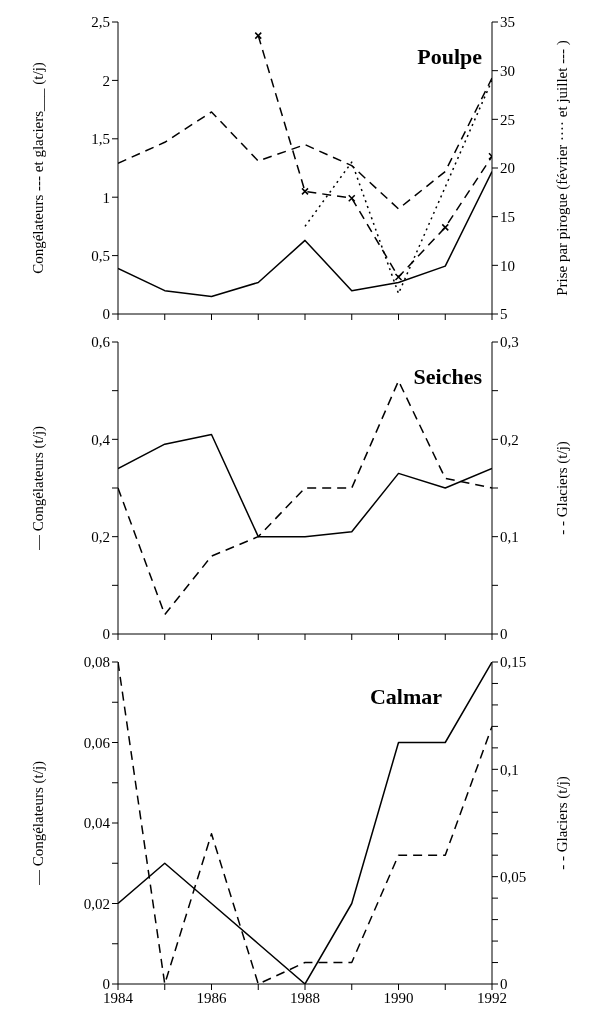 The width and height of the screenshot is (600, 1032). What do you see at coordinates (305, 997) in the screenshot?
I see `x-tick-label: 1988` at bounding box center [305, 997].